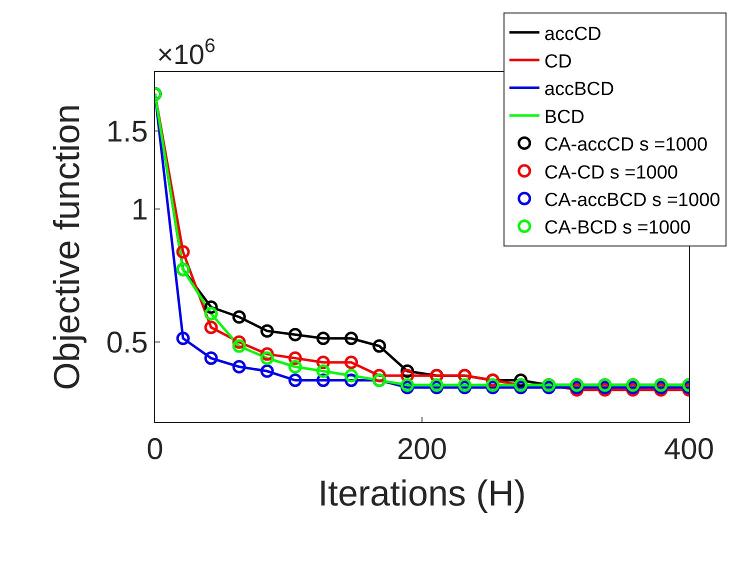  What do you see at coordinates (127, 343) in the screenshot?
I see `y-tick-label: 0.5` at bounding box center [127, 343].